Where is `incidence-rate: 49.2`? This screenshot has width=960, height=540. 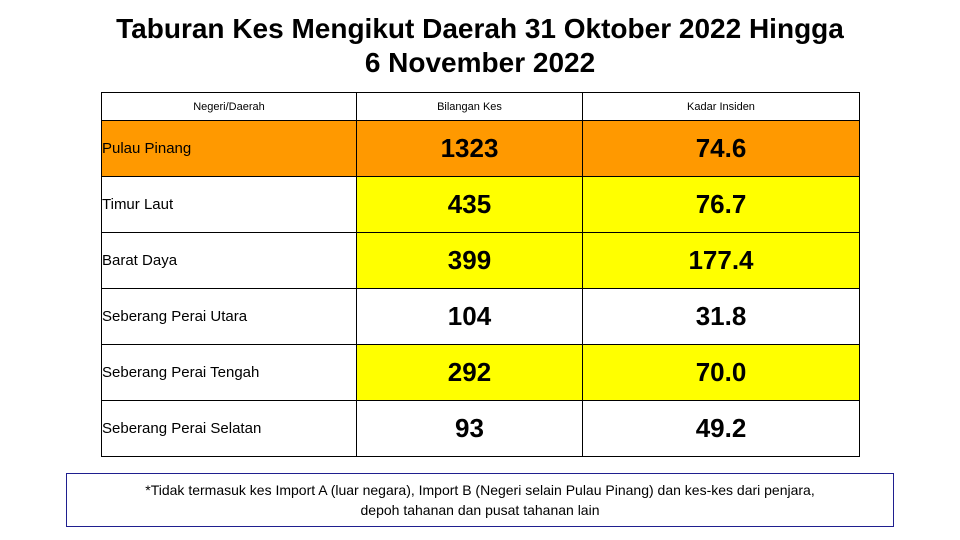
incidence-rate: 49.2 is located at coordinates (721, 428).